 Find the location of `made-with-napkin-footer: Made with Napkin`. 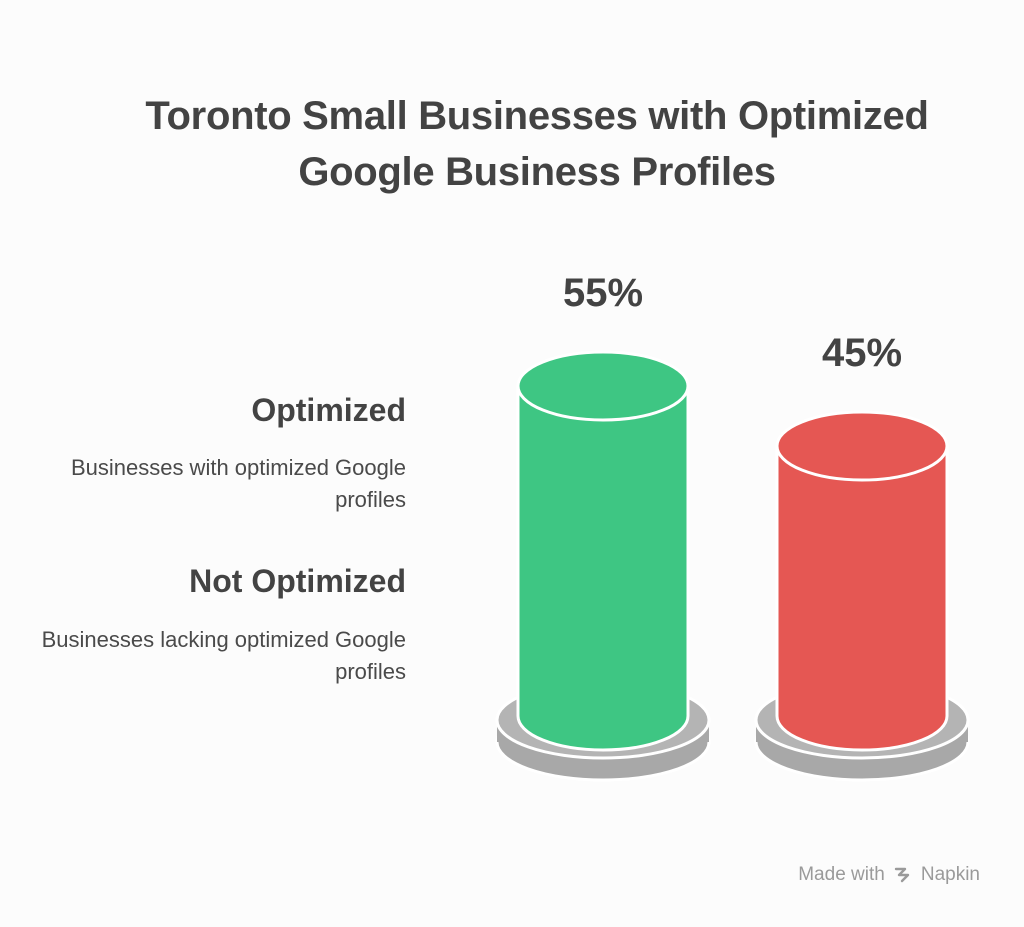

made-with-napkin-footer: Made with Napkin is located at coordinates (889, 875).